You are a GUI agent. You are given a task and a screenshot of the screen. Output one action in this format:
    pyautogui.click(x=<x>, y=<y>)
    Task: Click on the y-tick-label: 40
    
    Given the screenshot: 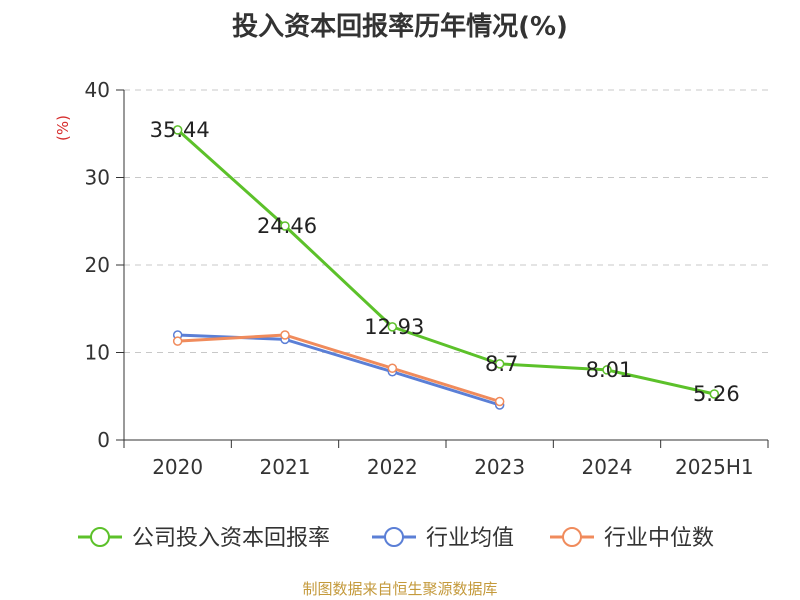 What is the action you would take?
    pyautogui.click(x=97, y=90)
    